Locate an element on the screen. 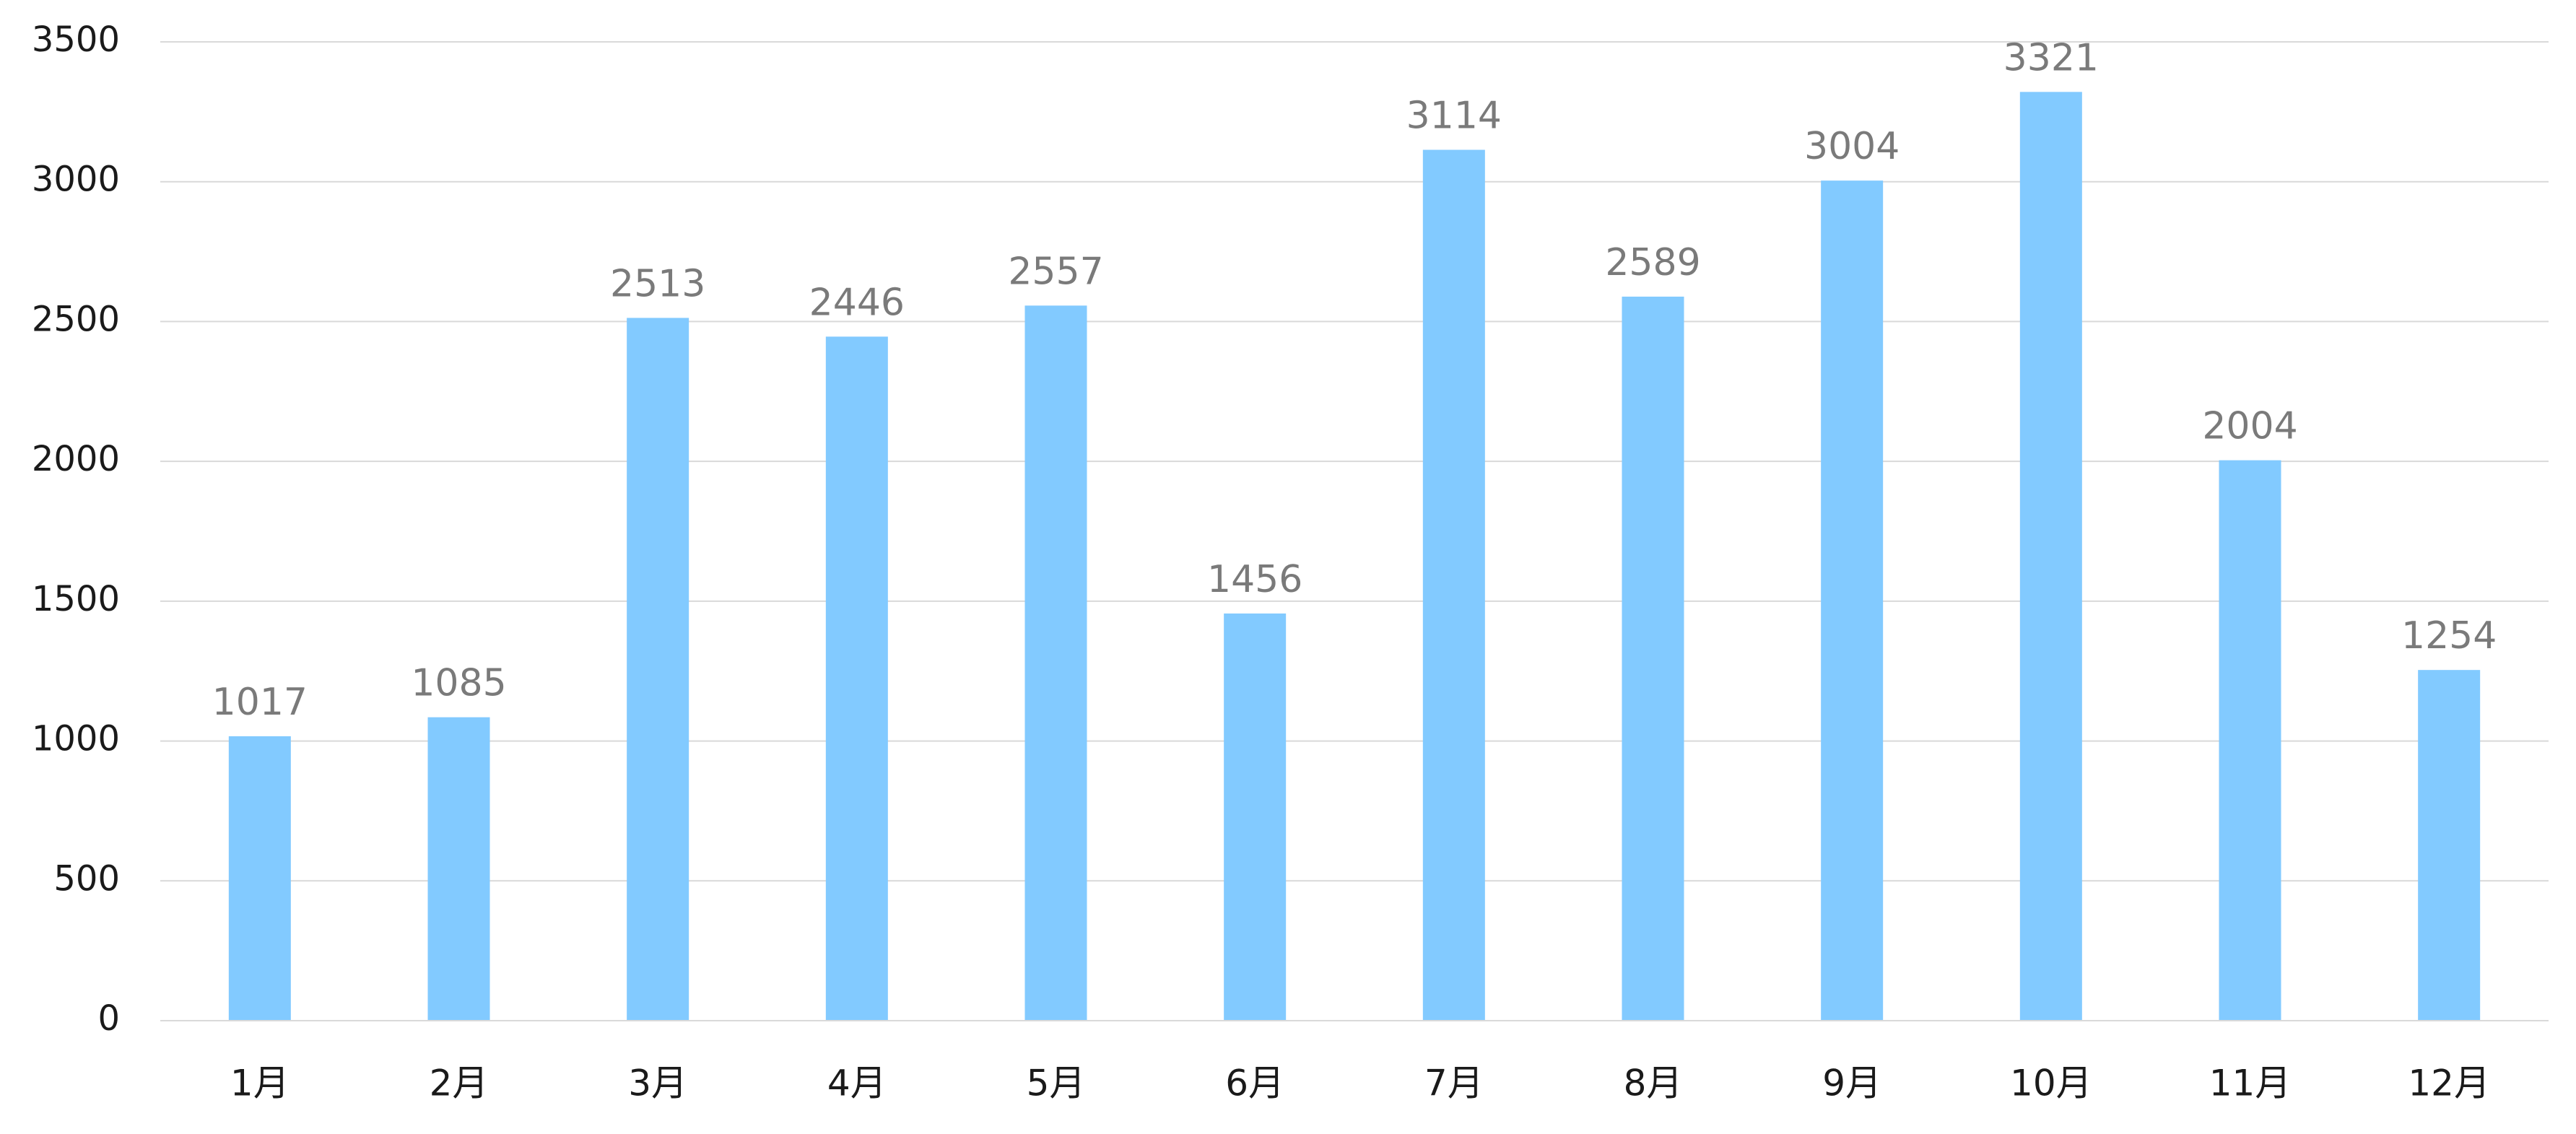 This screenshot has height=1134, width=2576. data-label: 1085 is located at coordinates (458, 683).